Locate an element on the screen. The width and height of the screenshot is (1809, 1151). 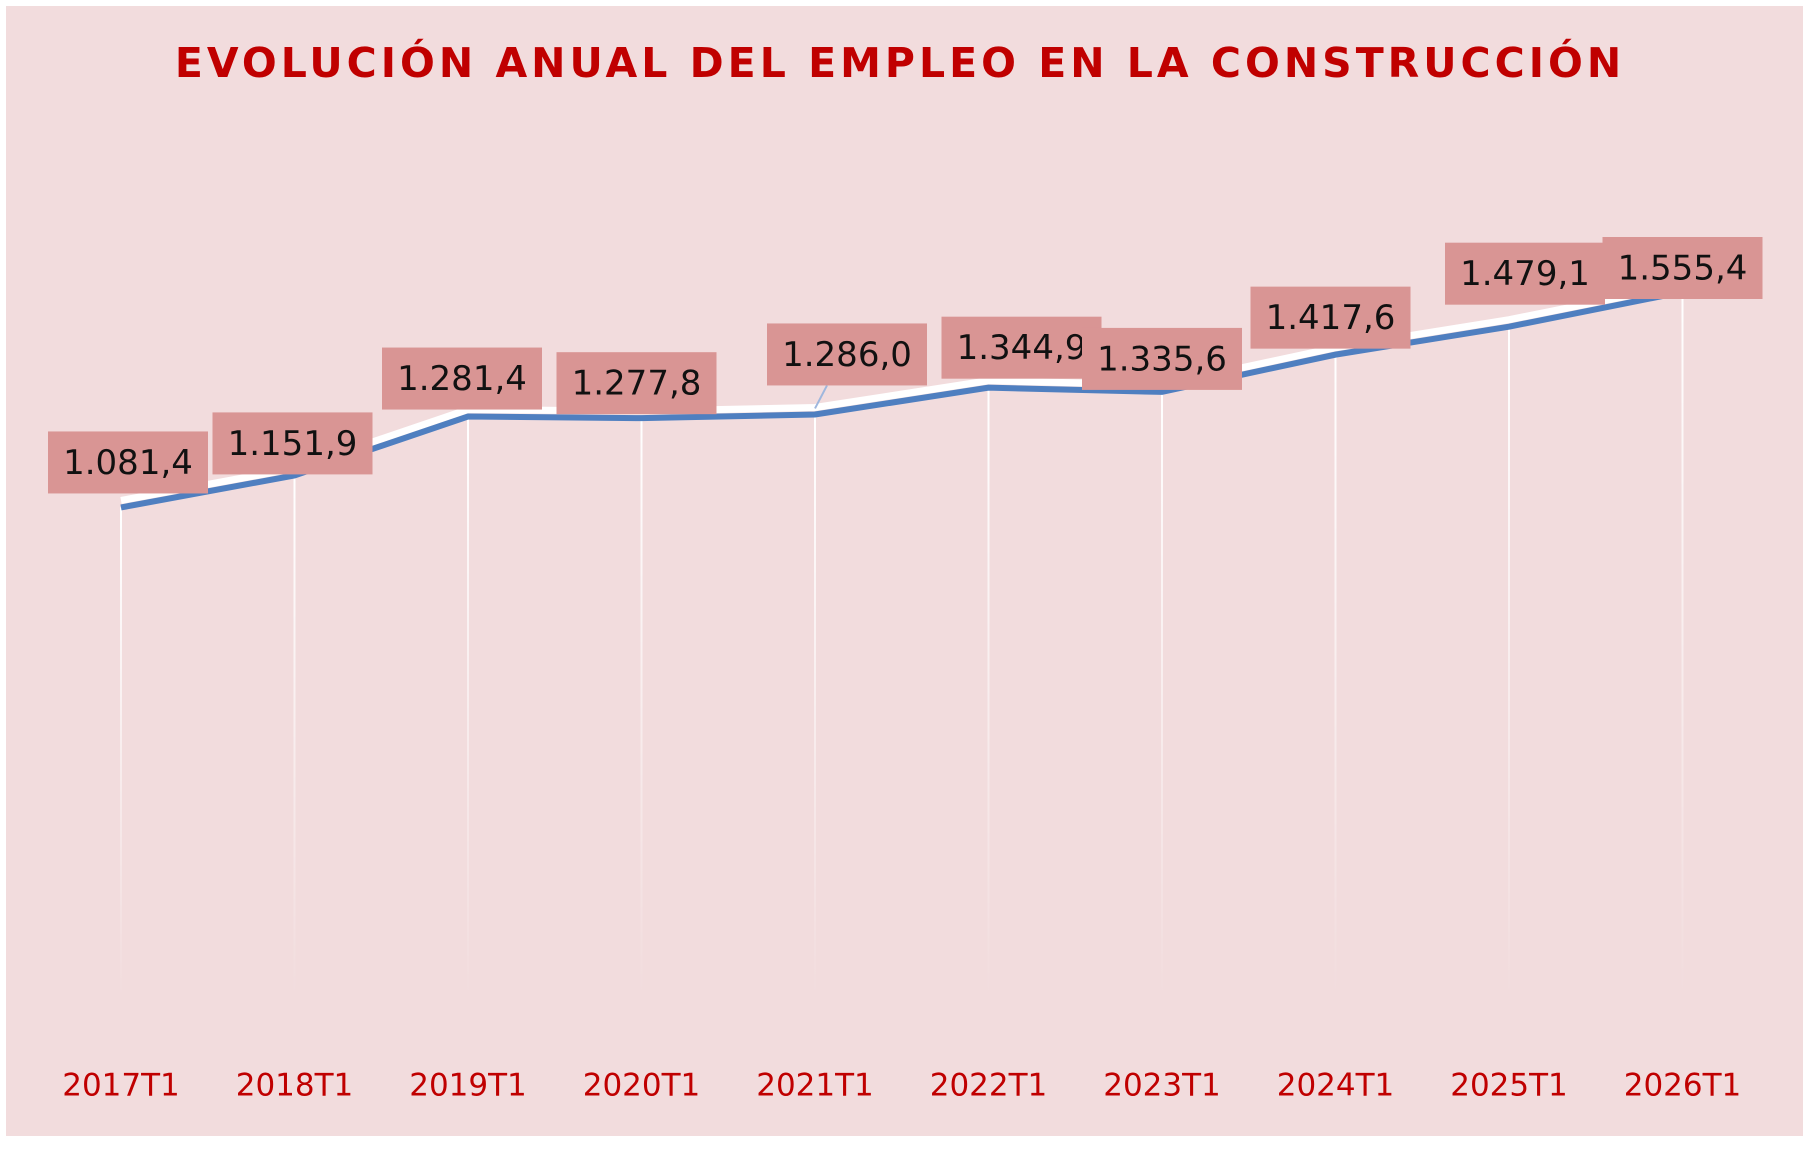
data-label: 1.555,4 is located at coordinates (1683, 269).